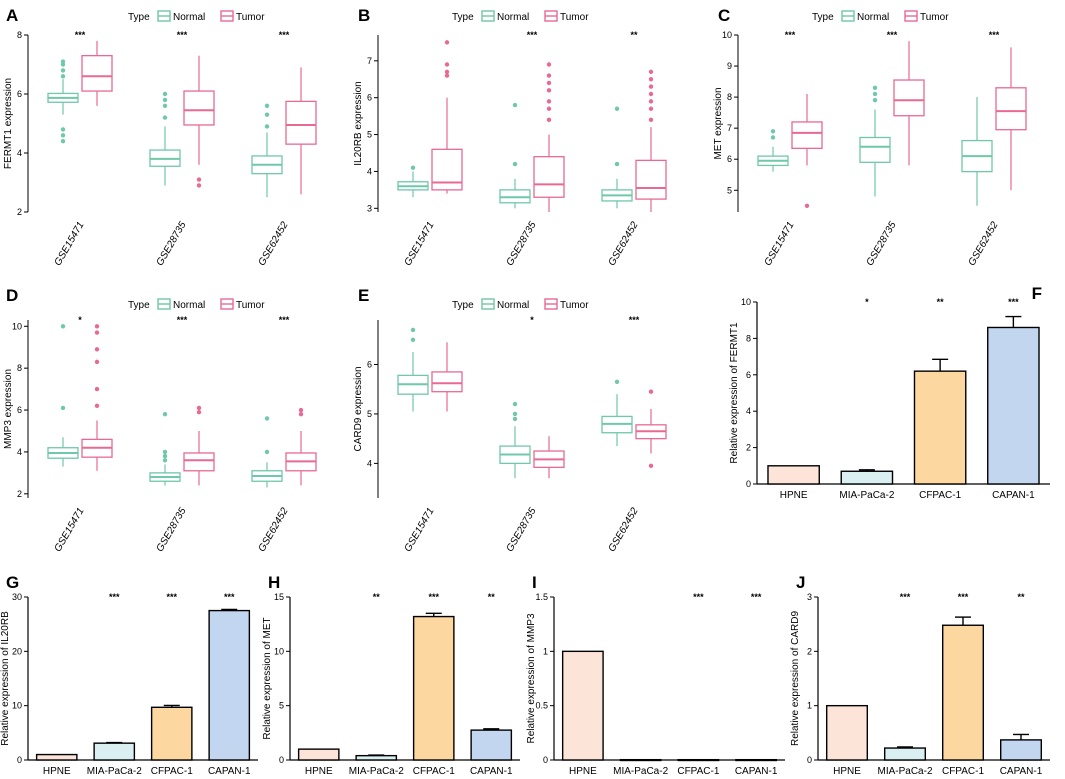 The width and height of the screenshot is (1065, 779). I want to click on y-tick-label: 10, so click(279, 651).